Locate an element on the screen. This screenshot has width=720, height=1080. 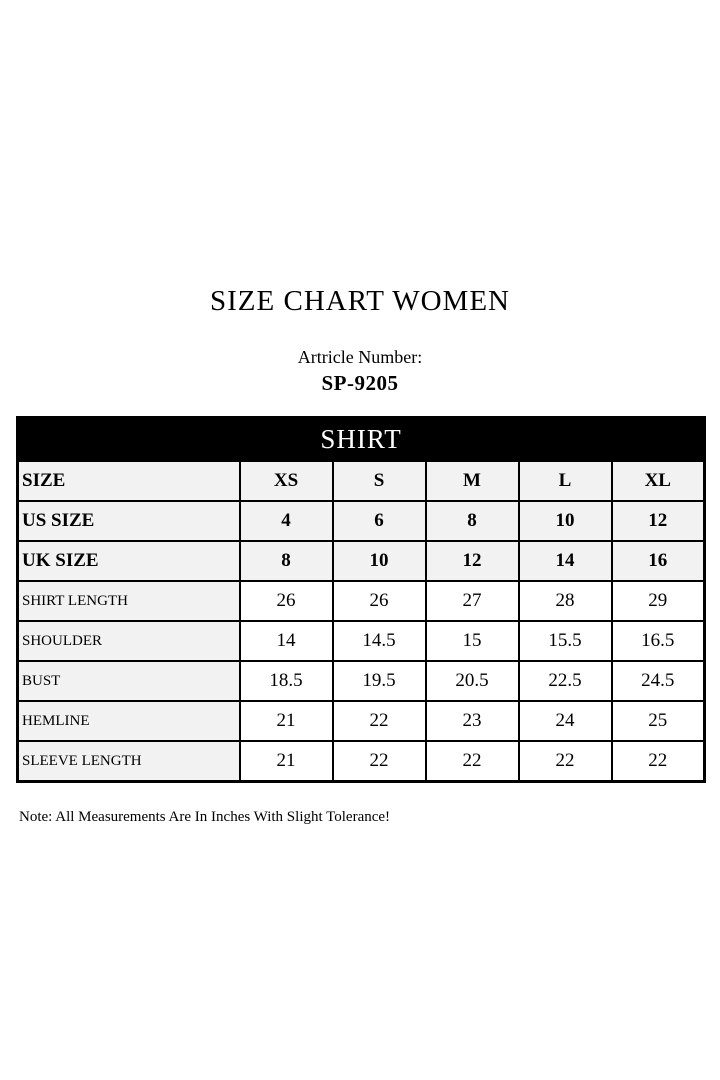
cell-value: 4 is located at coordinates (286, 521).